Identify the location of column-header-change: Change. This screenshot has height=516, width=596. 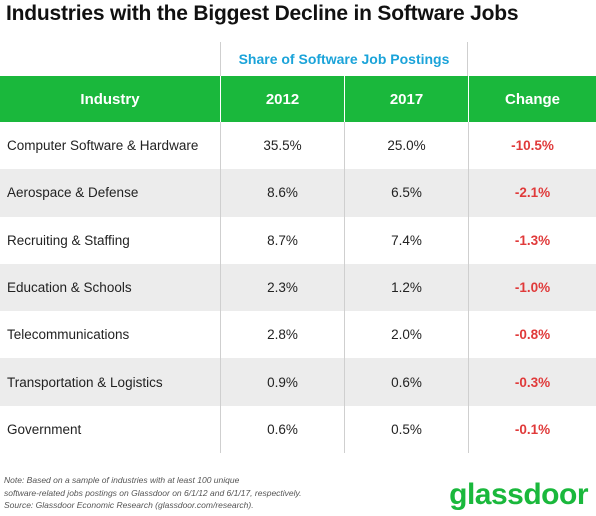
(532, 99).